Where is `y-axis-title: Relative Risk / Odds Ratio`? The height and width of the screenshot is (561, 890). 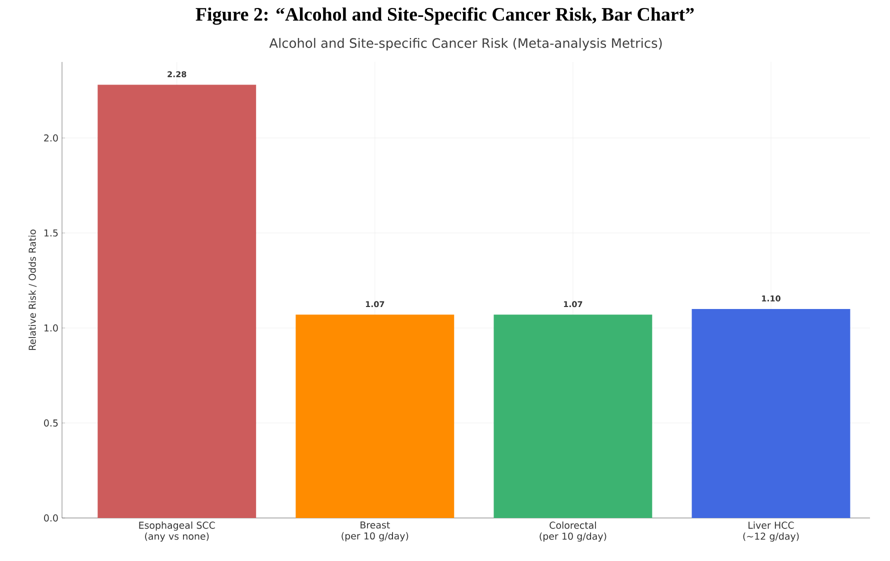 y-axis-title: Relative Risk / Odds Ratio is located at coordinates (32, 290).